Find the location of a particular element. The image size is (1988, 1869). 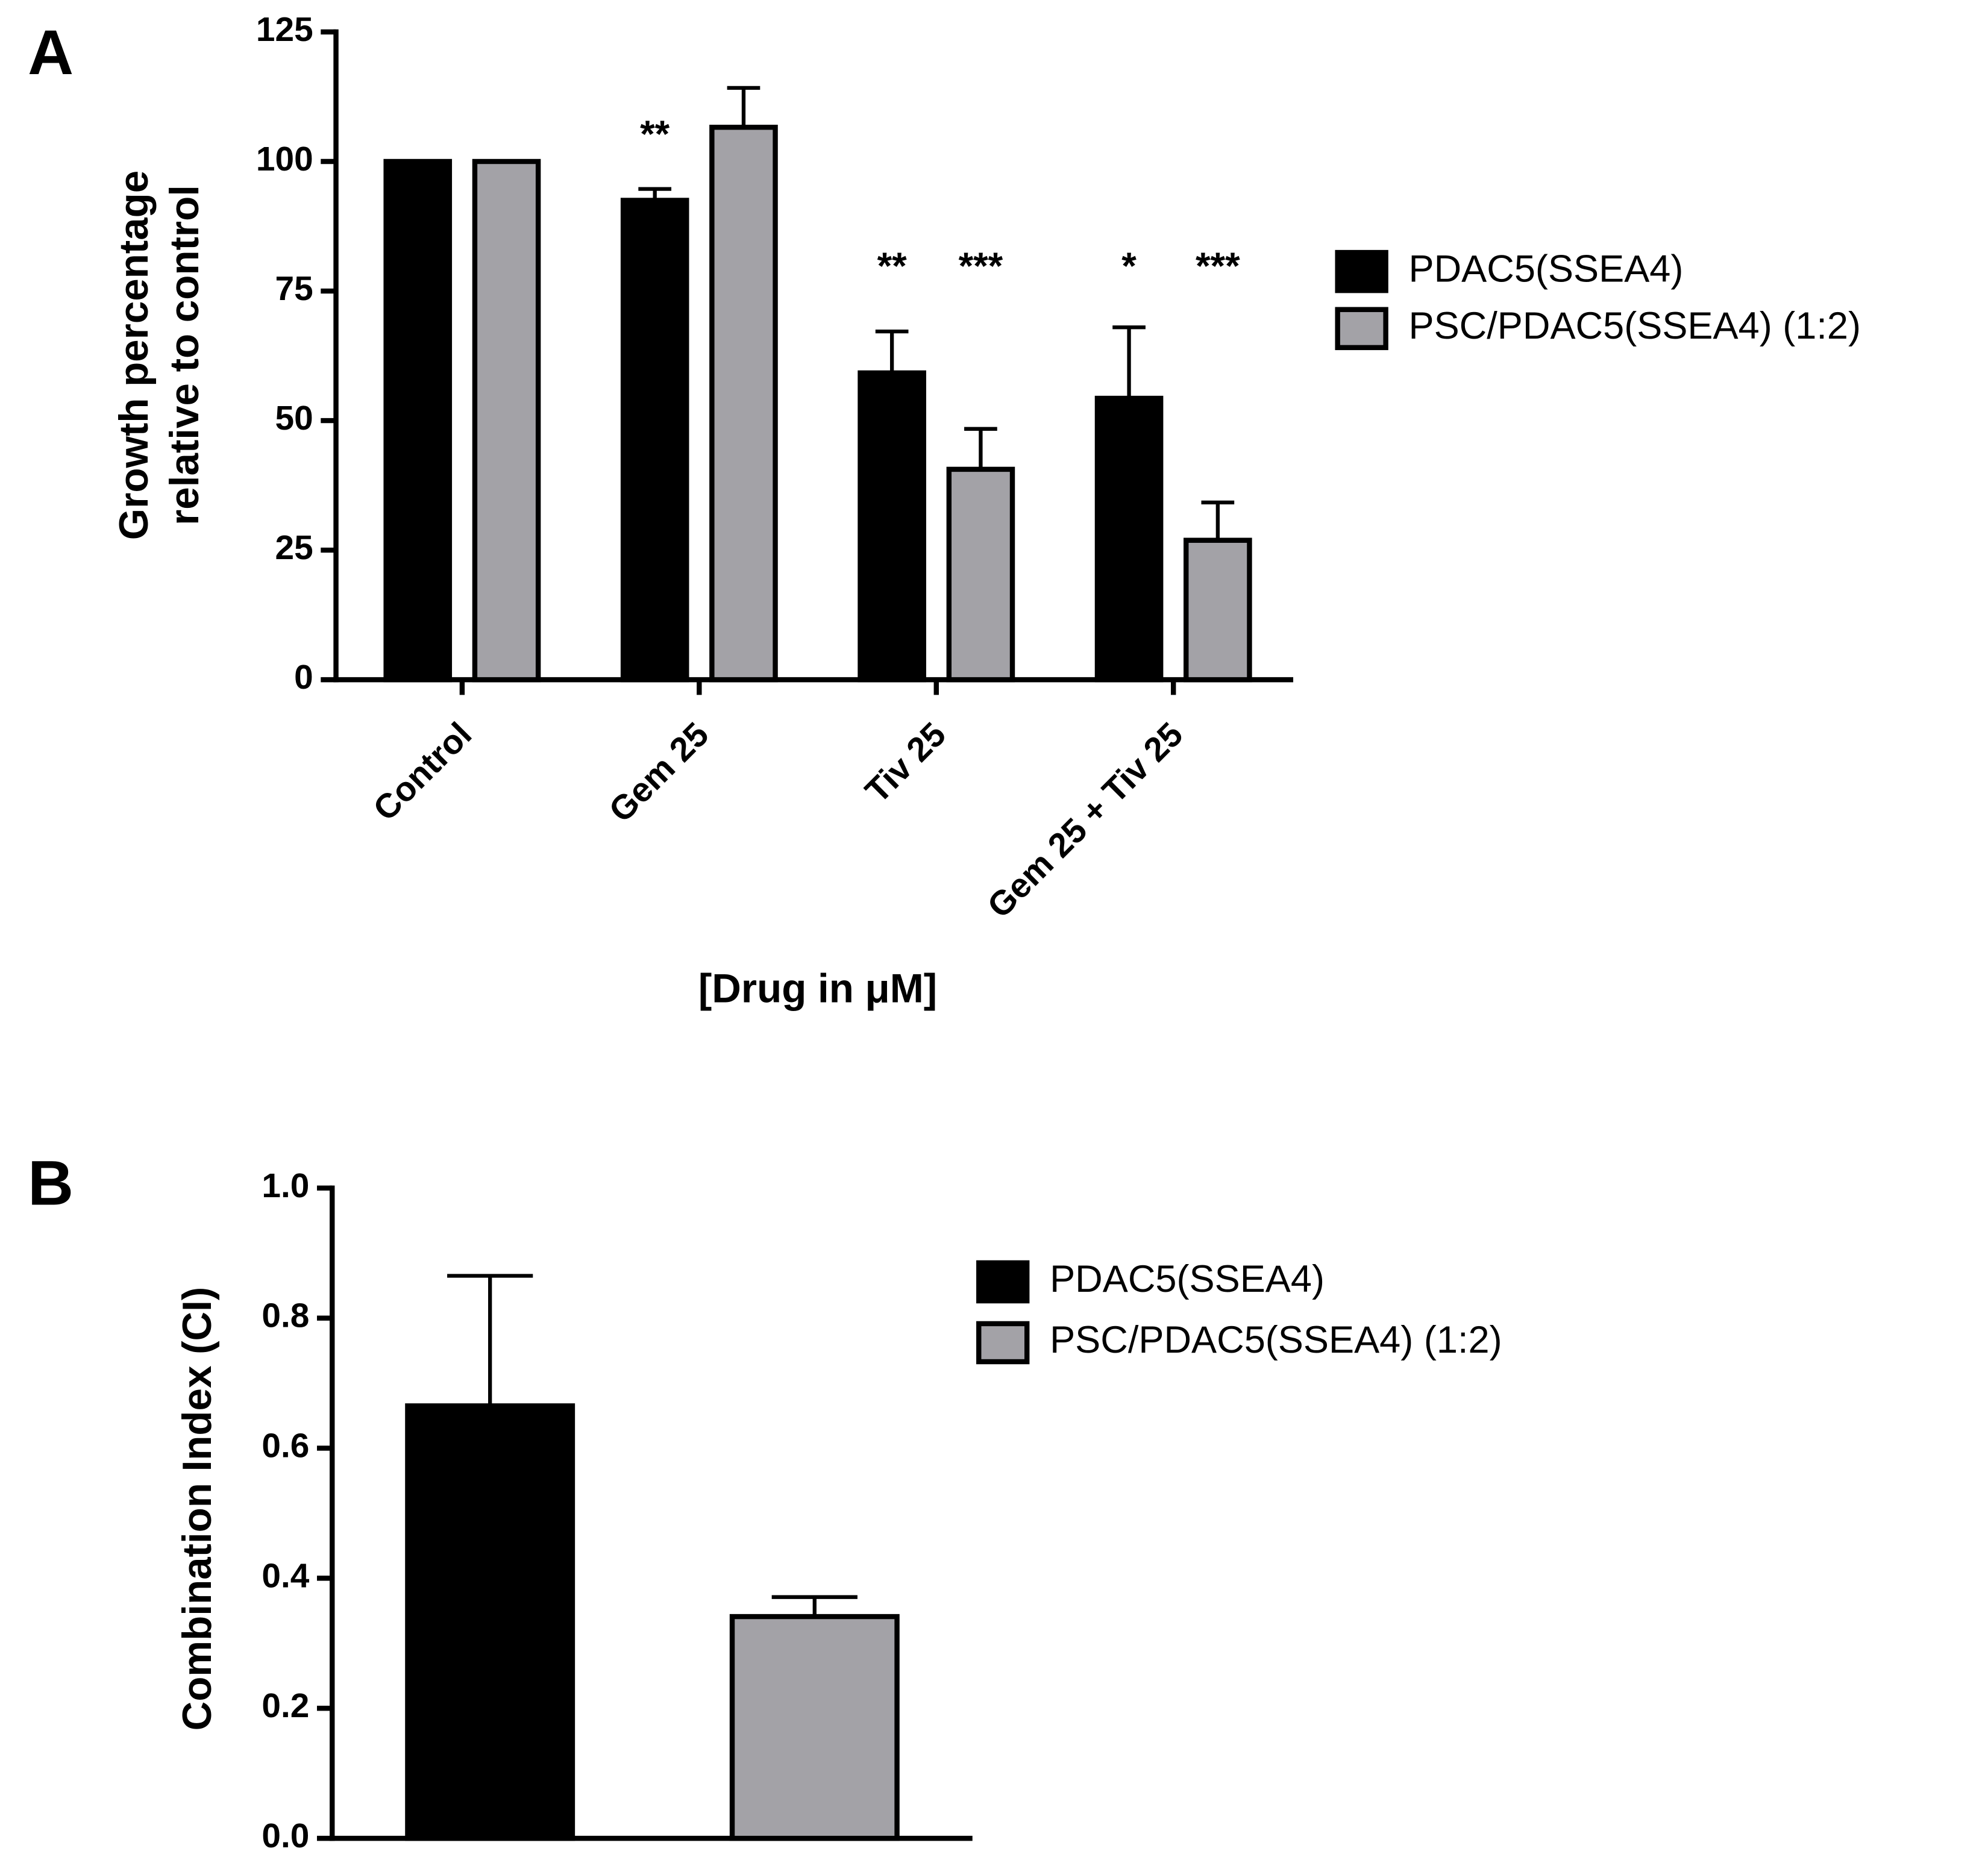

y-tick-label: 100 is located at coordinates (284, 159).